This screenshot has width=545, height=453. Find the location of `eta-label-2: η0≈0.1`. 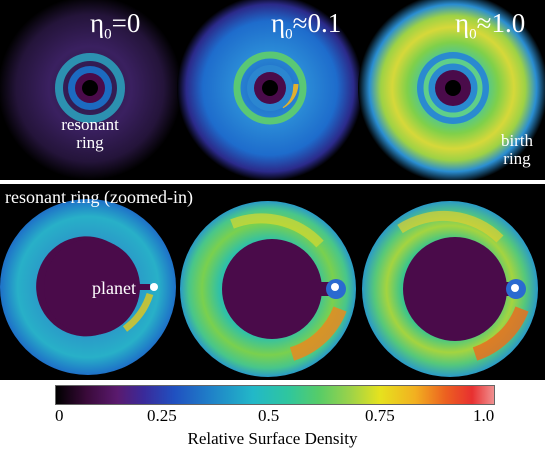

eta-label-2: η0≈0.1 is located at coordinates (306, 25).